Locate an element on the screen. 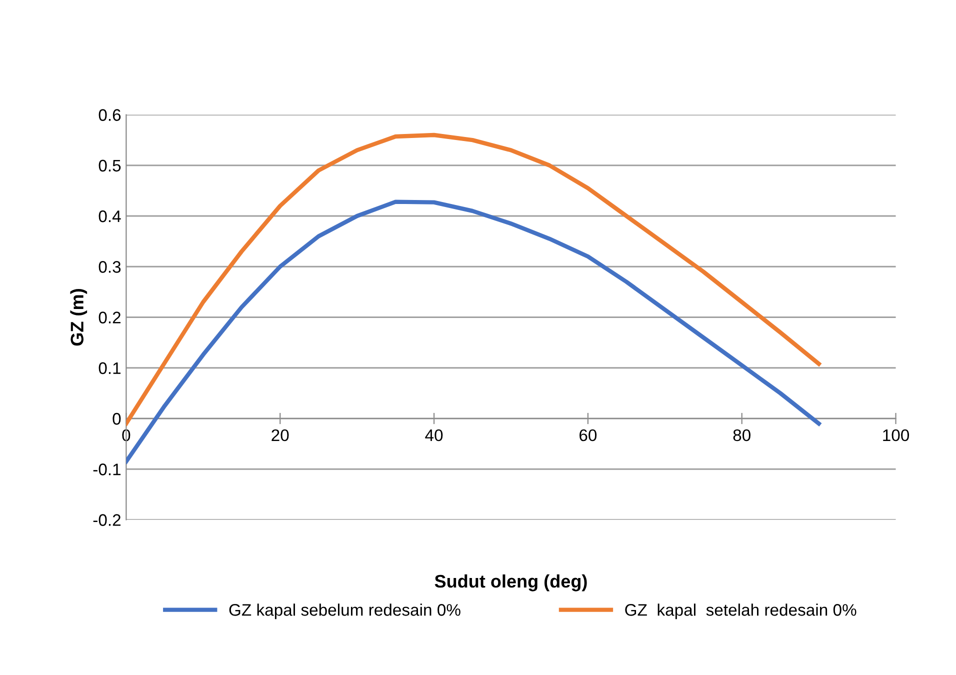  y-tick-label: 0.3 is located at coordinates (109, 267).